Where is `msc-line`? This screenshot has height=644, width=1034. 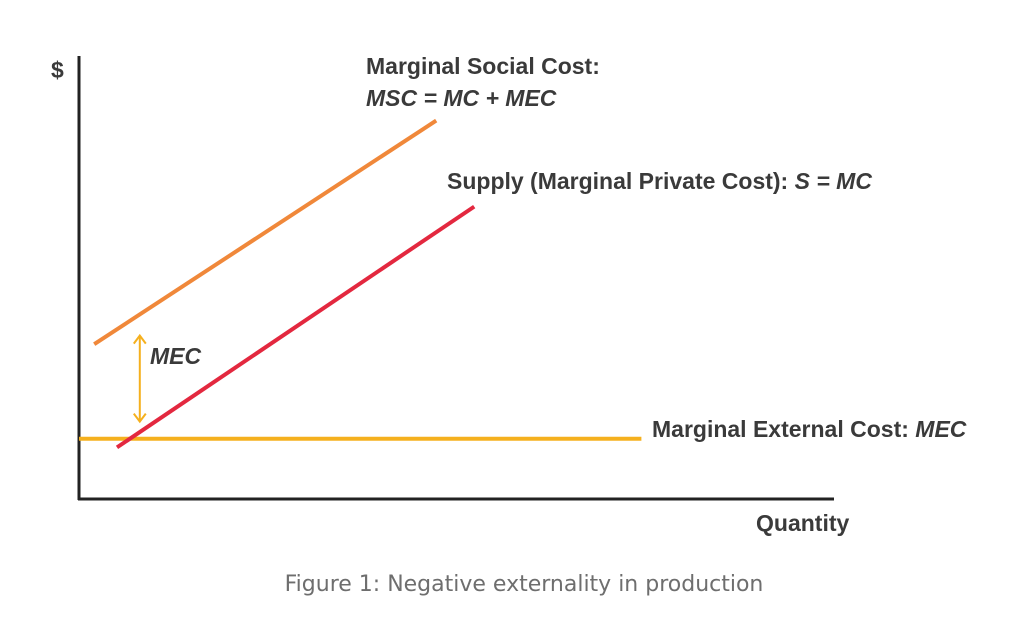
msc-line is located at coordinates (265, 232).